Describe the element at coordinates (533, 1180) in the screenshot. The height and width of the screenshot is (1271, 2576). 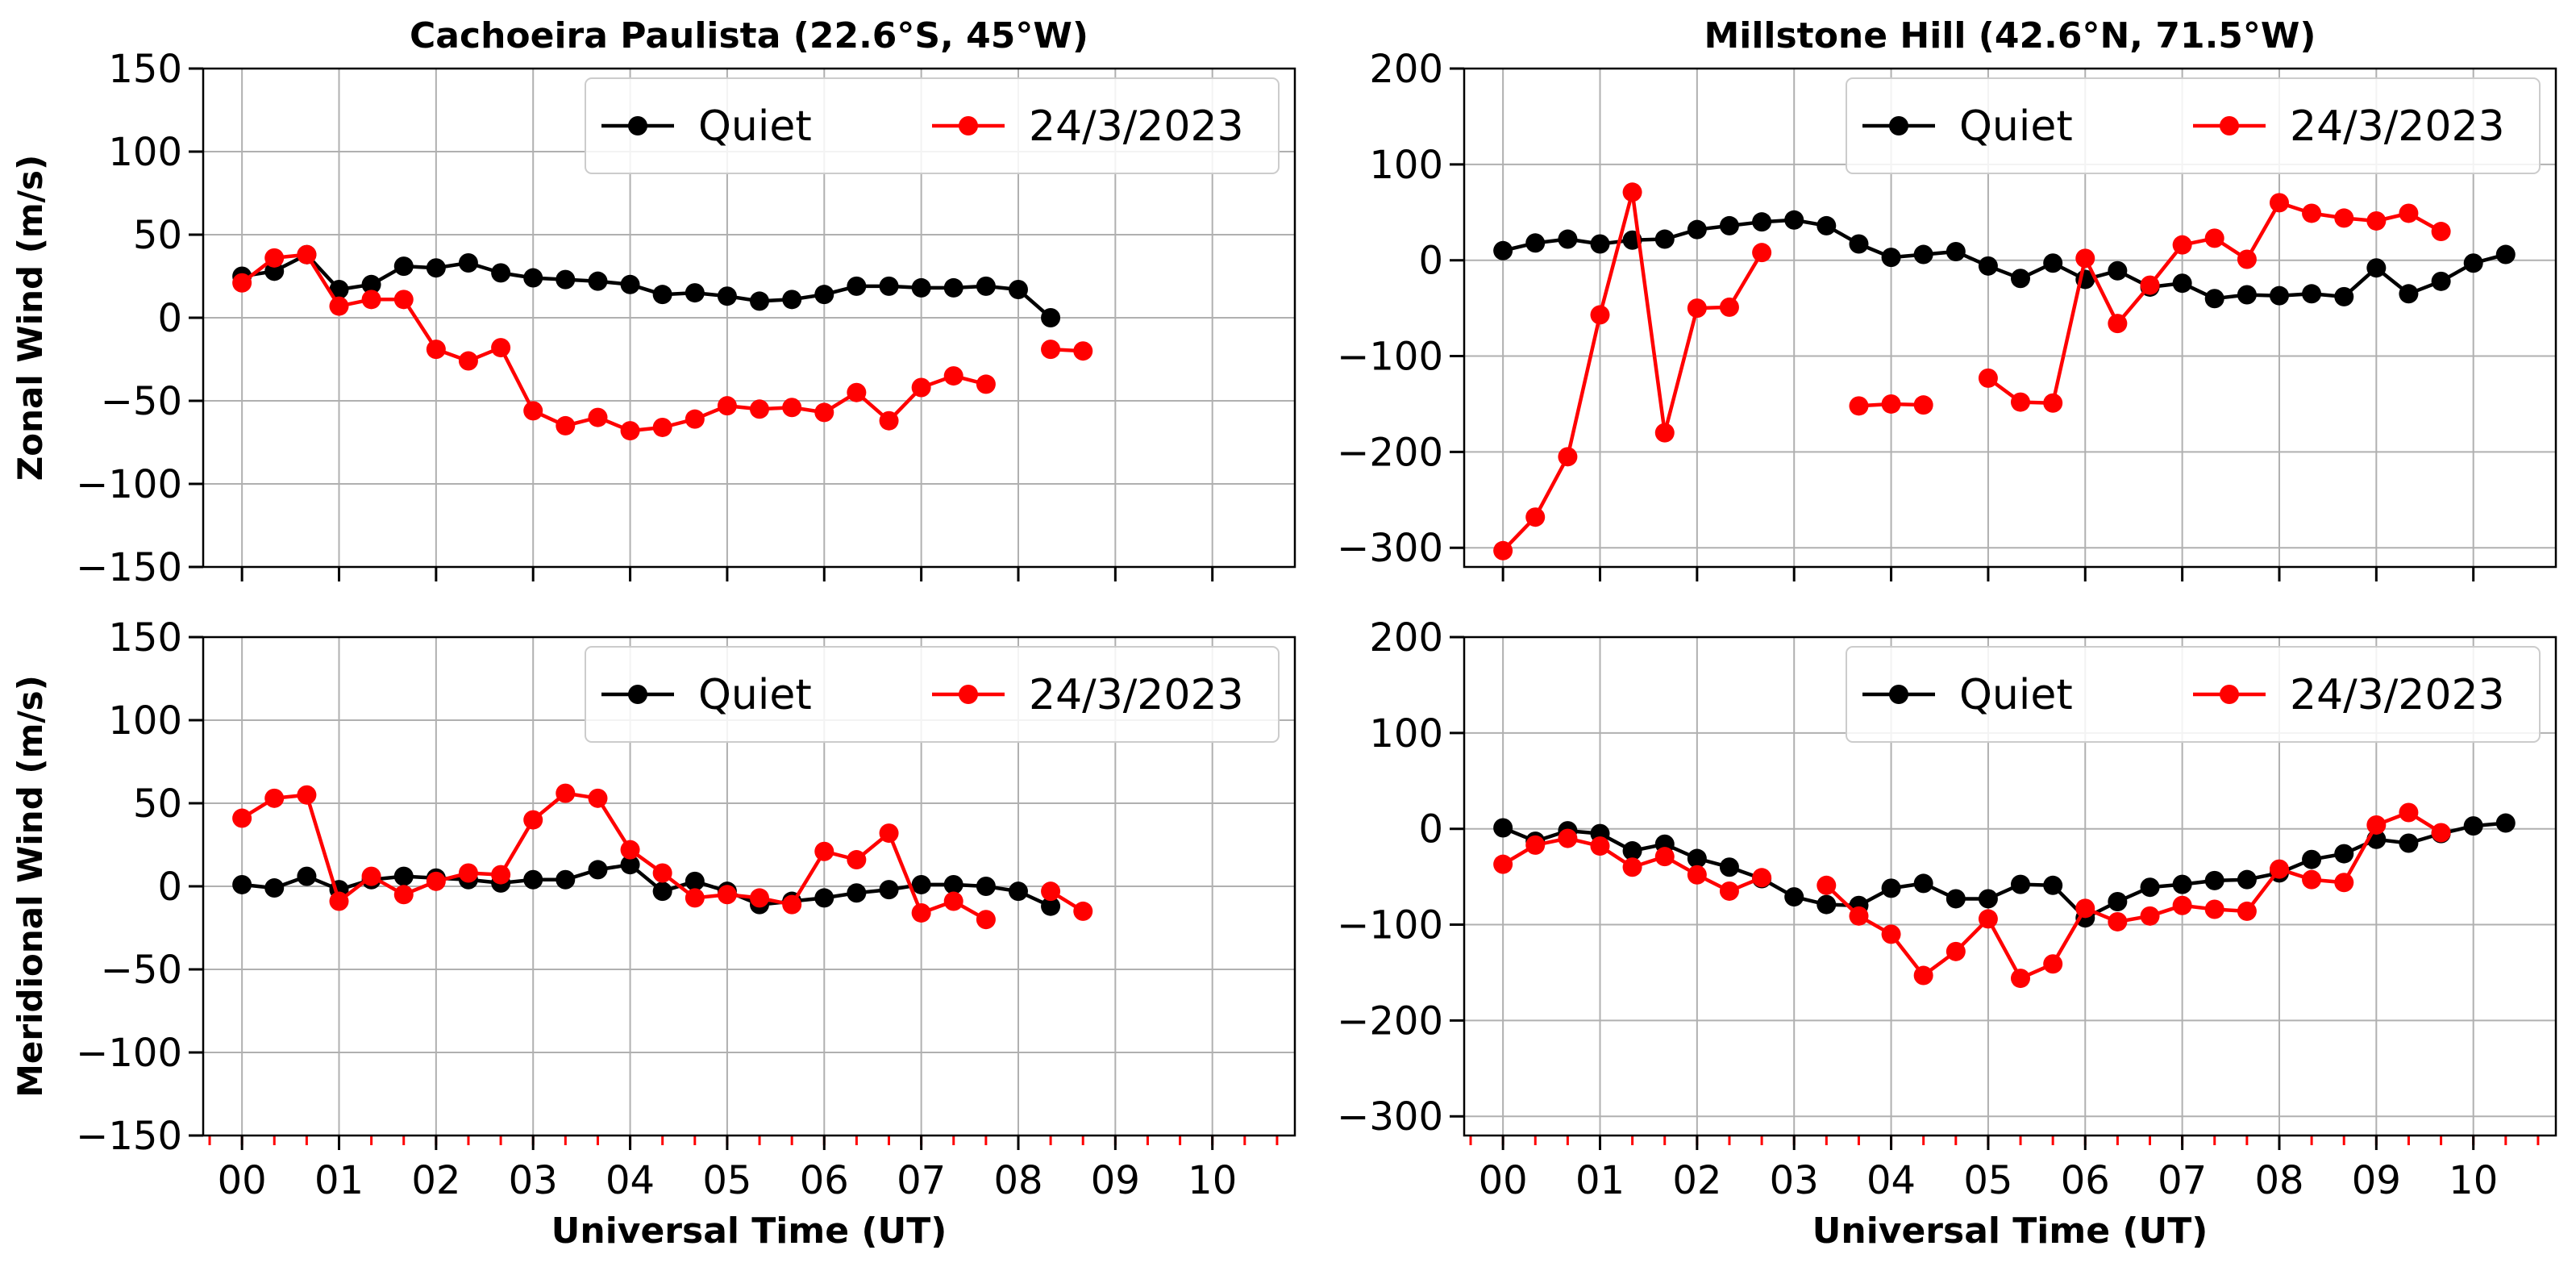
I see `x-tick-label: 03` at that location.